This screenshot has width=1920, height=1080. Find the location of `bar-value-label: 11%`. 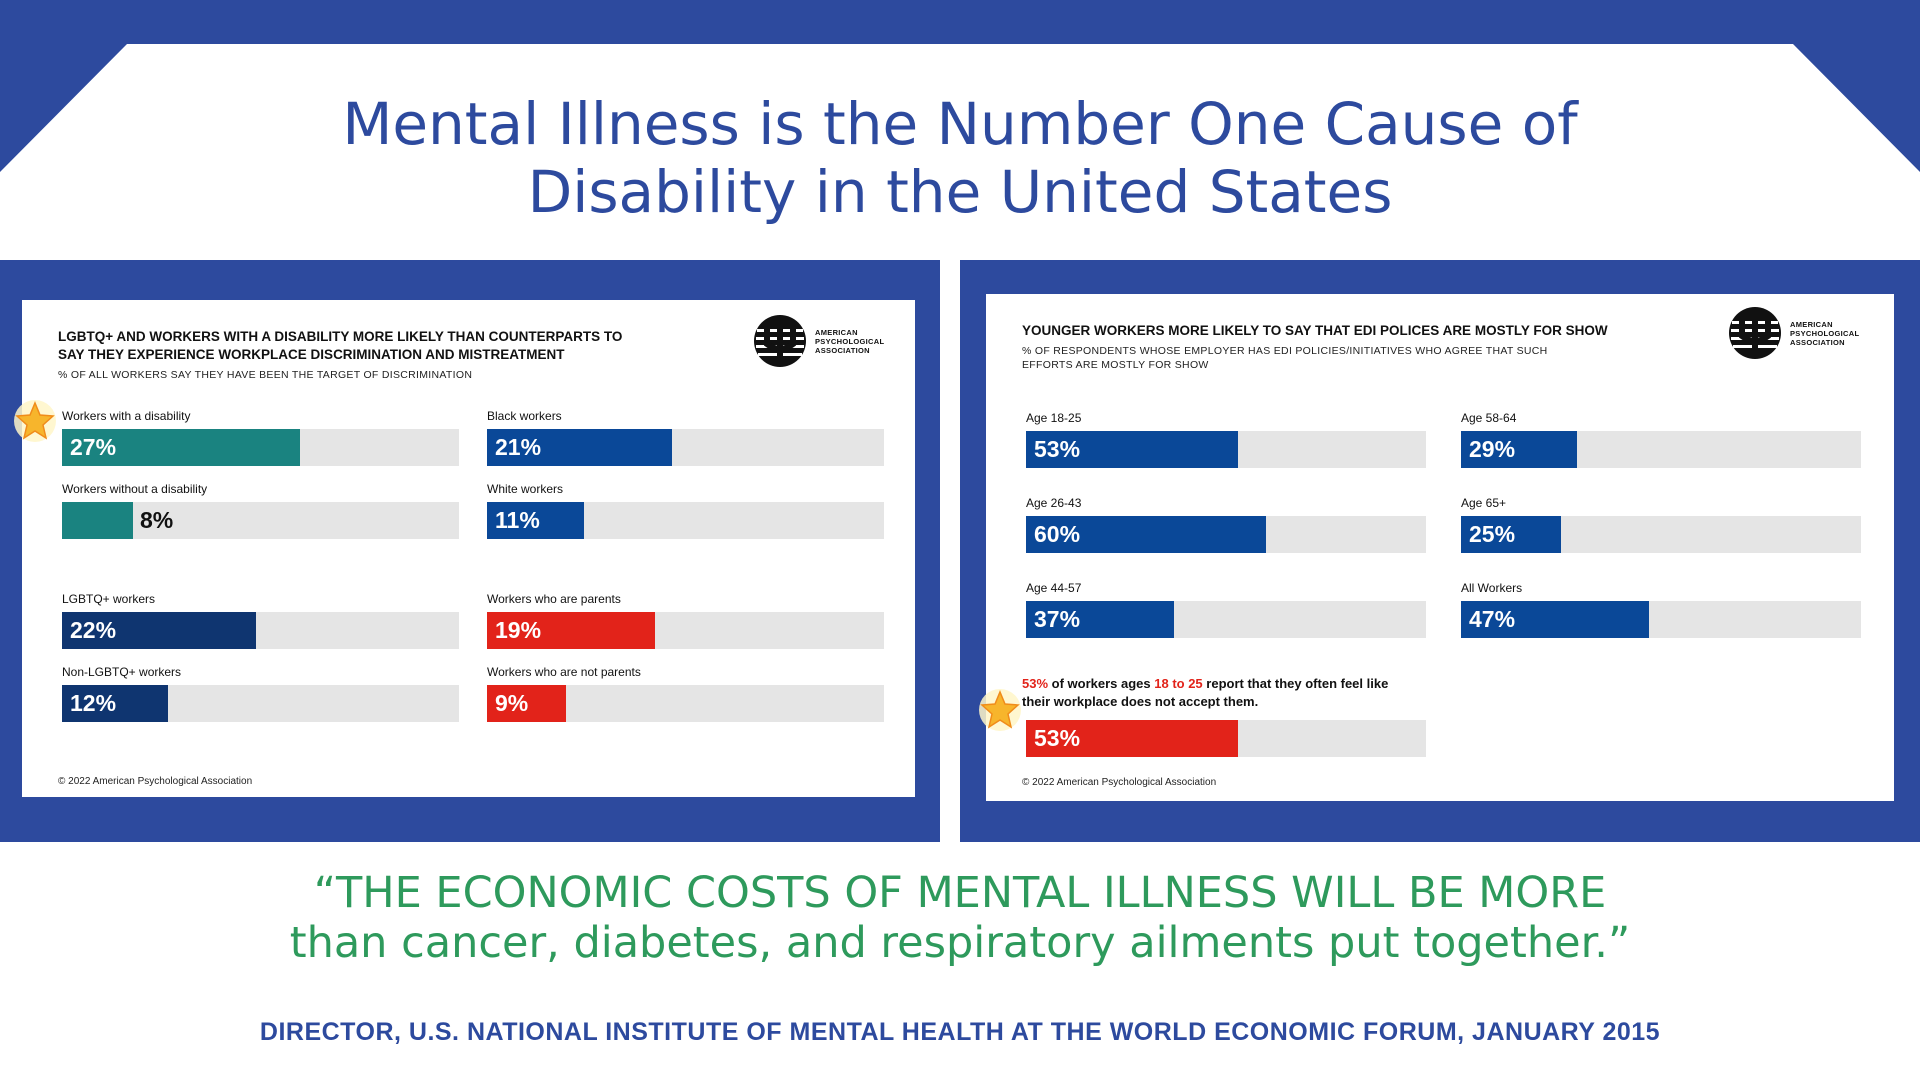

bar-value-label: 11% is located at coordinates (517, 520).